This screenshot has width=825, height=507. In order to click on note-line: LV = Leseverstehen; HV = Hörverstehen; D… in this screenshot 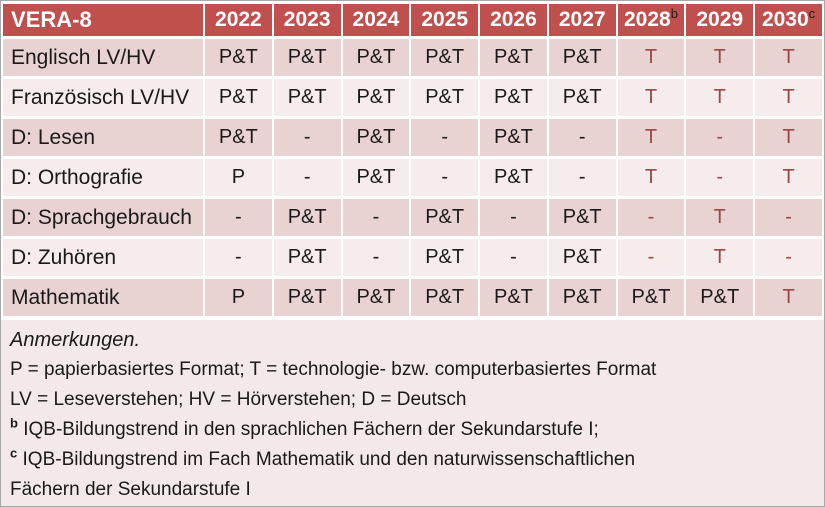, I will do `click(238, 399)`.